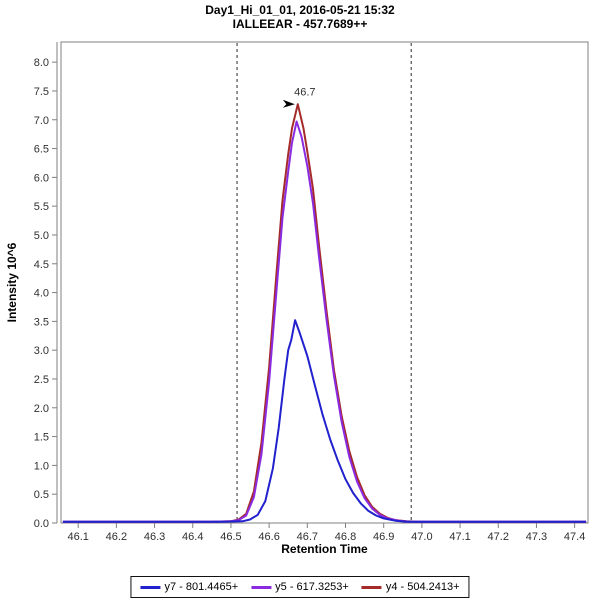 The image size is (600, 600). Describe the element at coordinates (154, 537) in the screenshot. I see `x-tick-label: 46.3` at that location.